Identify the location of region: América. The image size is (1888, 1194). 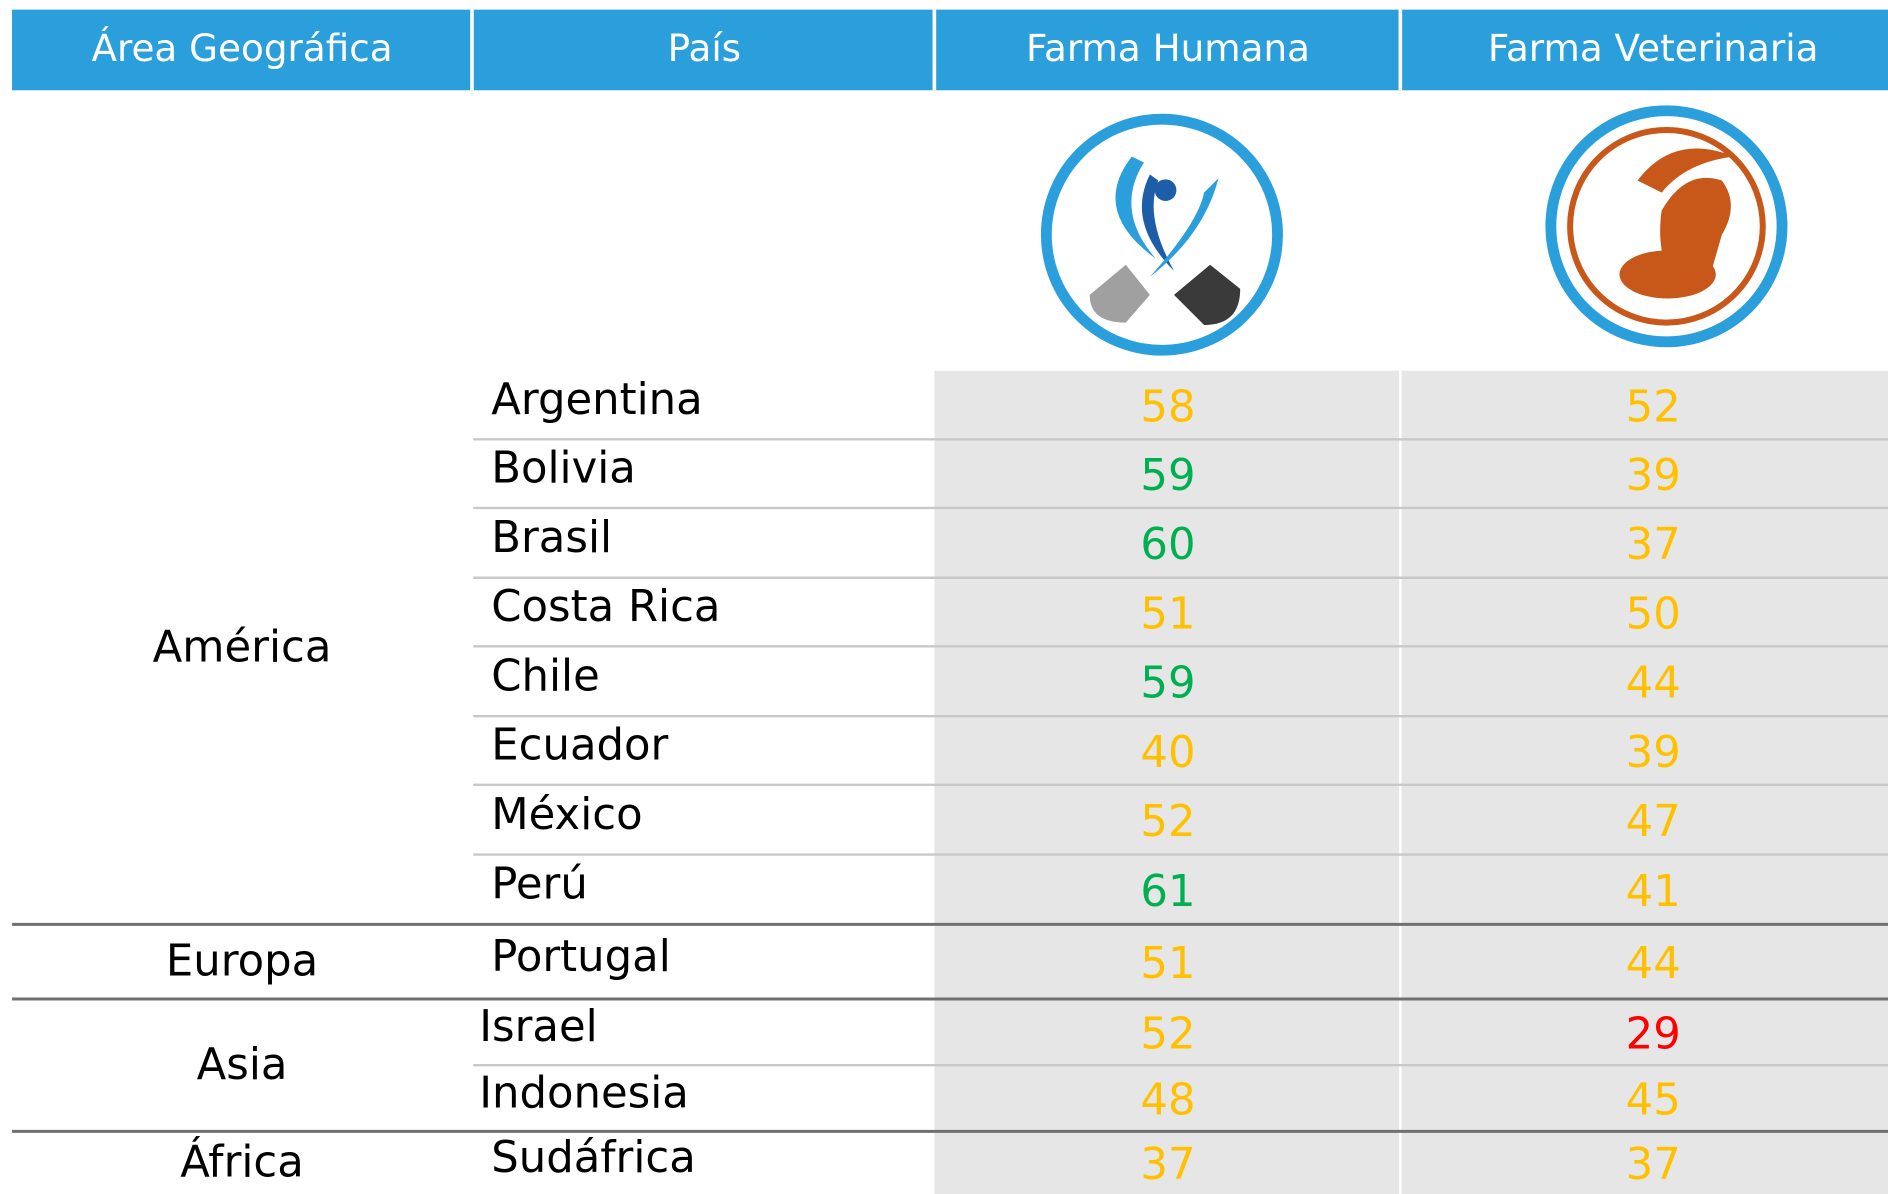
(242, 647).